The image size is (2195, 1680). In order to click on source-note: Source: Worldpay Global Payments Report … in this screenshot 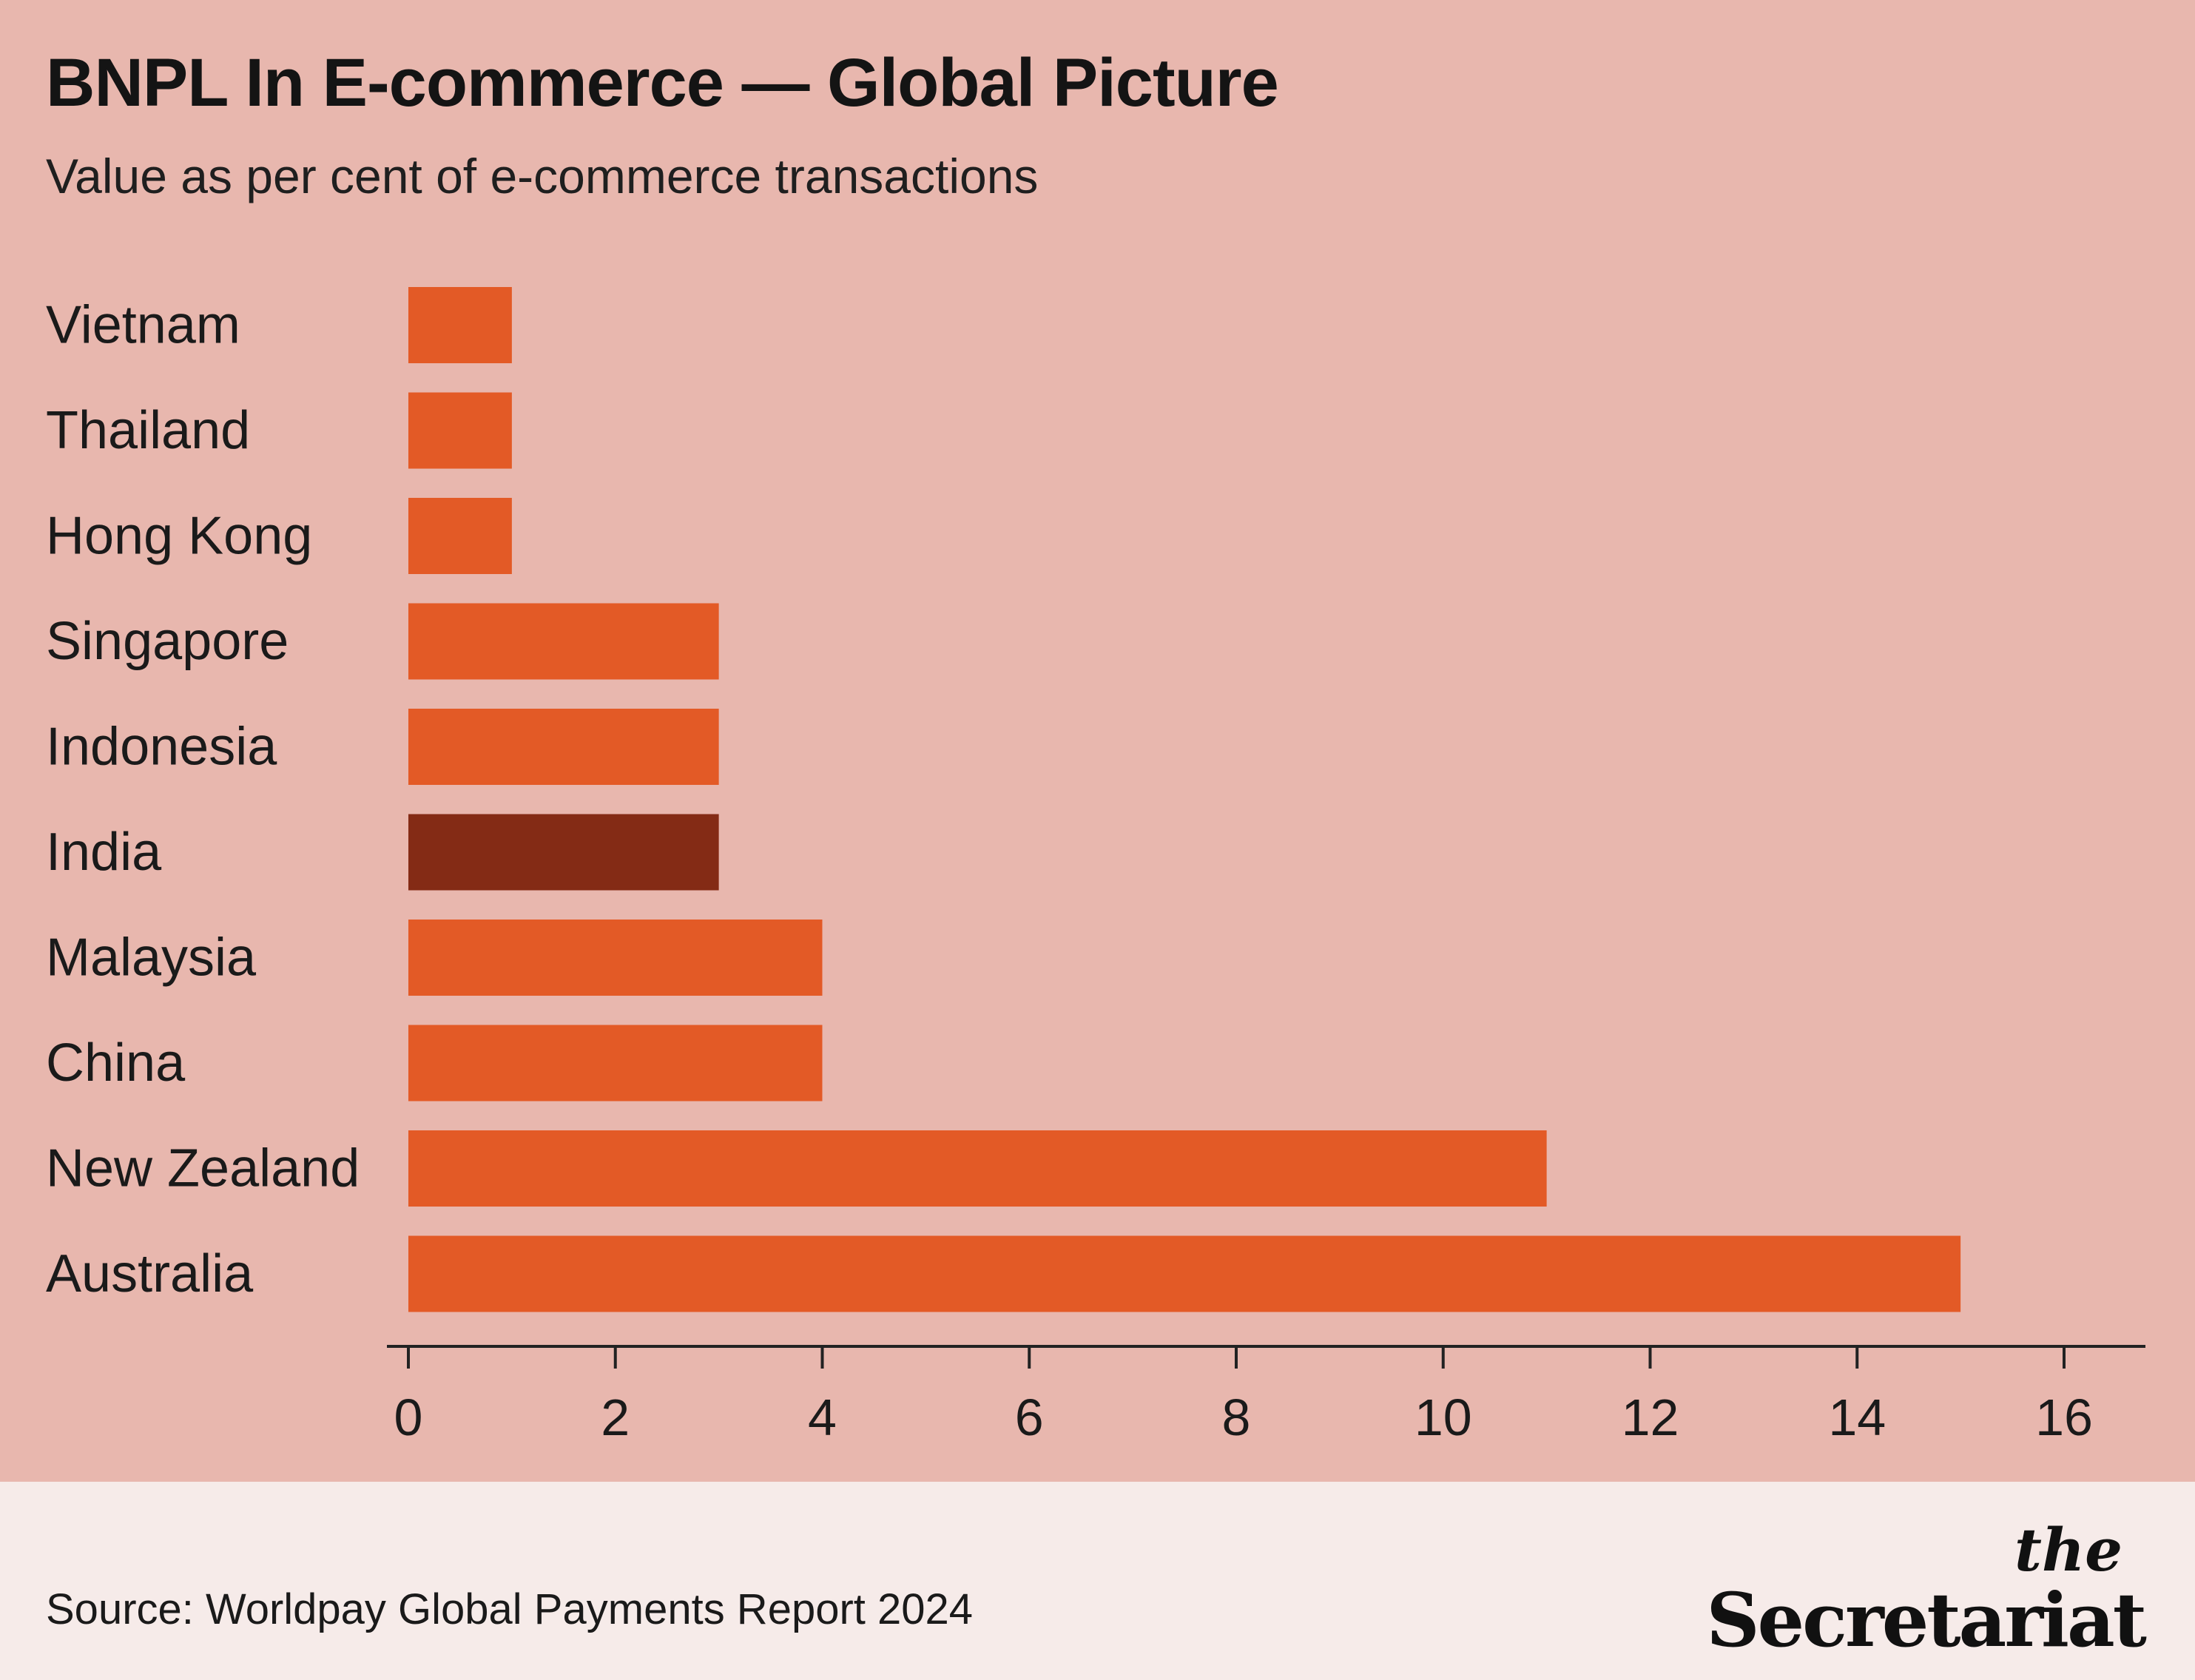, I will do `click(510, 1609)`.